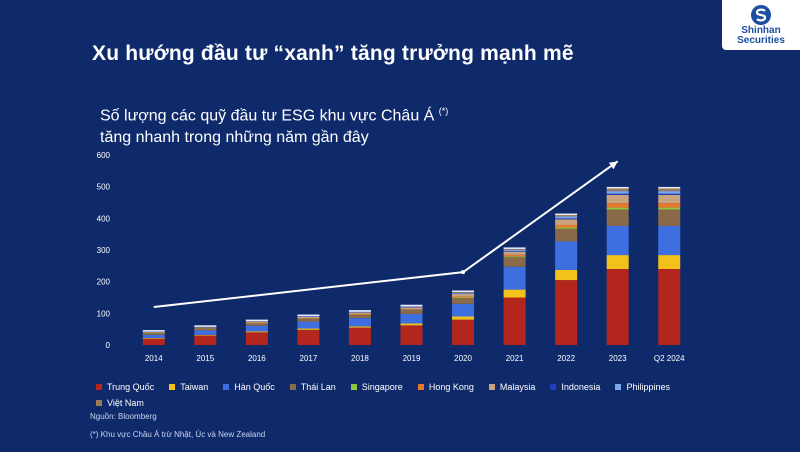 The image size is (800, 452). I want to click on y-tick-label: 0, so click(108, 345).